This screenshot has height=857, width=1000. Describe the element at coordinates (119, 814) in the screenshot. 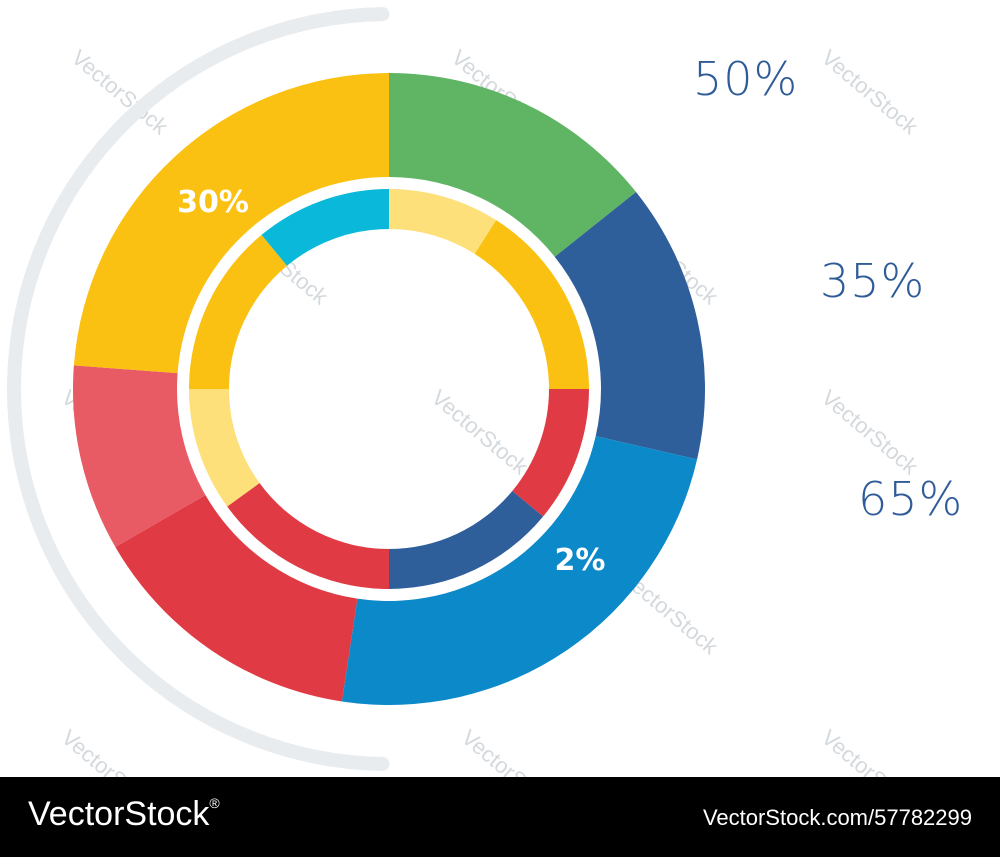

I see `footer-brand-text: VectorStock` at that location.